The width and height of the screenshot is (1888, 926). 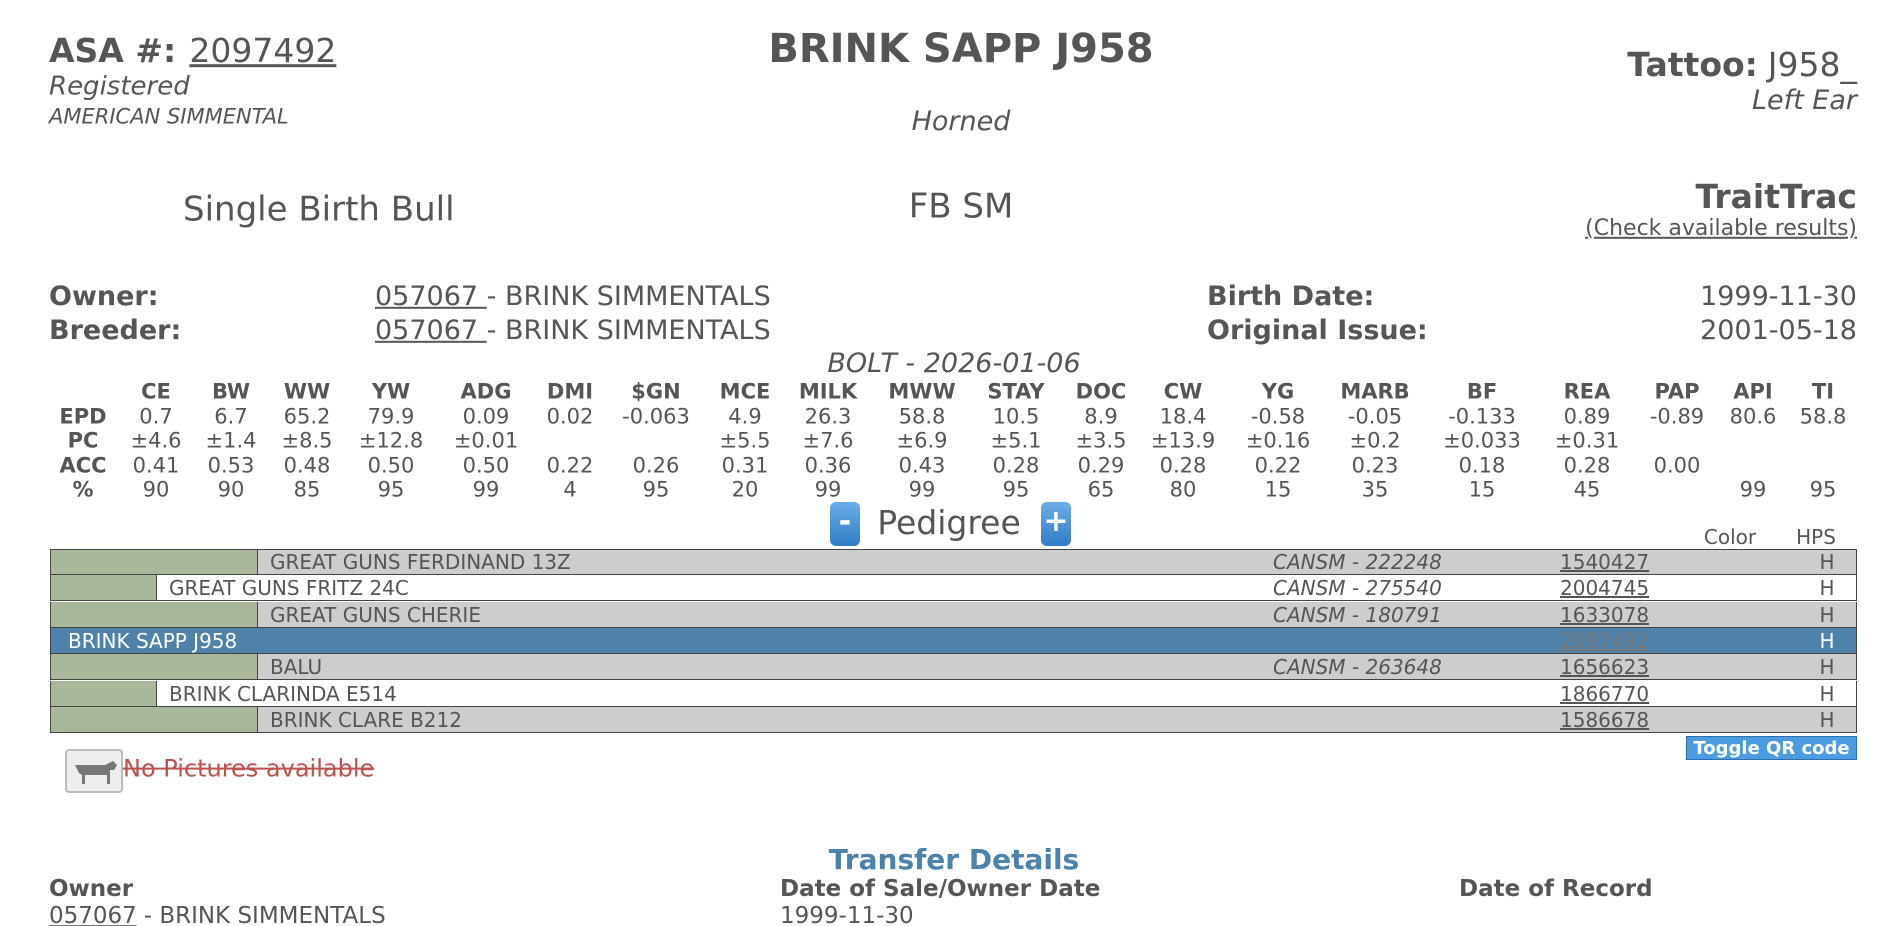 I want to click on text-line: 0.28, so click(x=1183, y=465).